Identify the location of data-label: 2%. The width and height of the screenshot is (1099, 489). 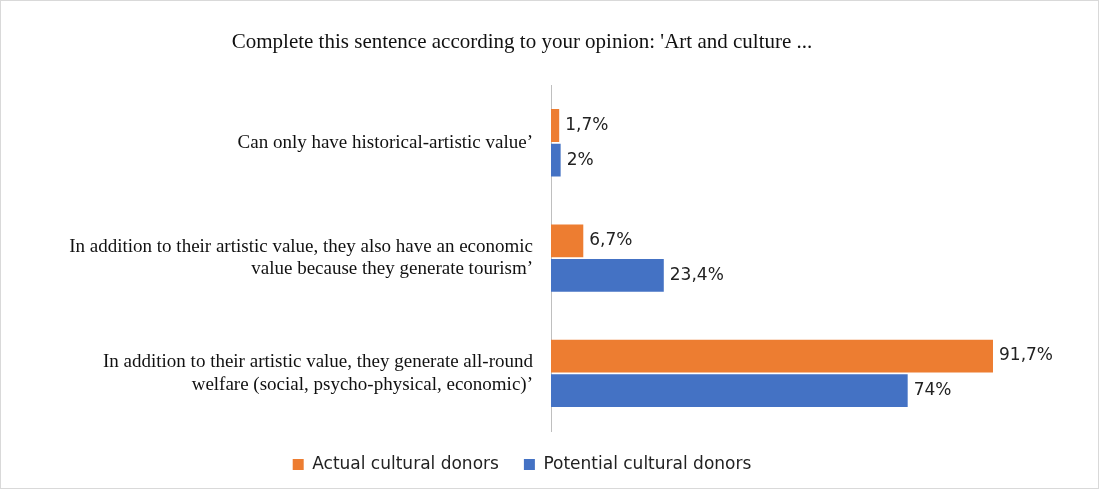
(580, 158).